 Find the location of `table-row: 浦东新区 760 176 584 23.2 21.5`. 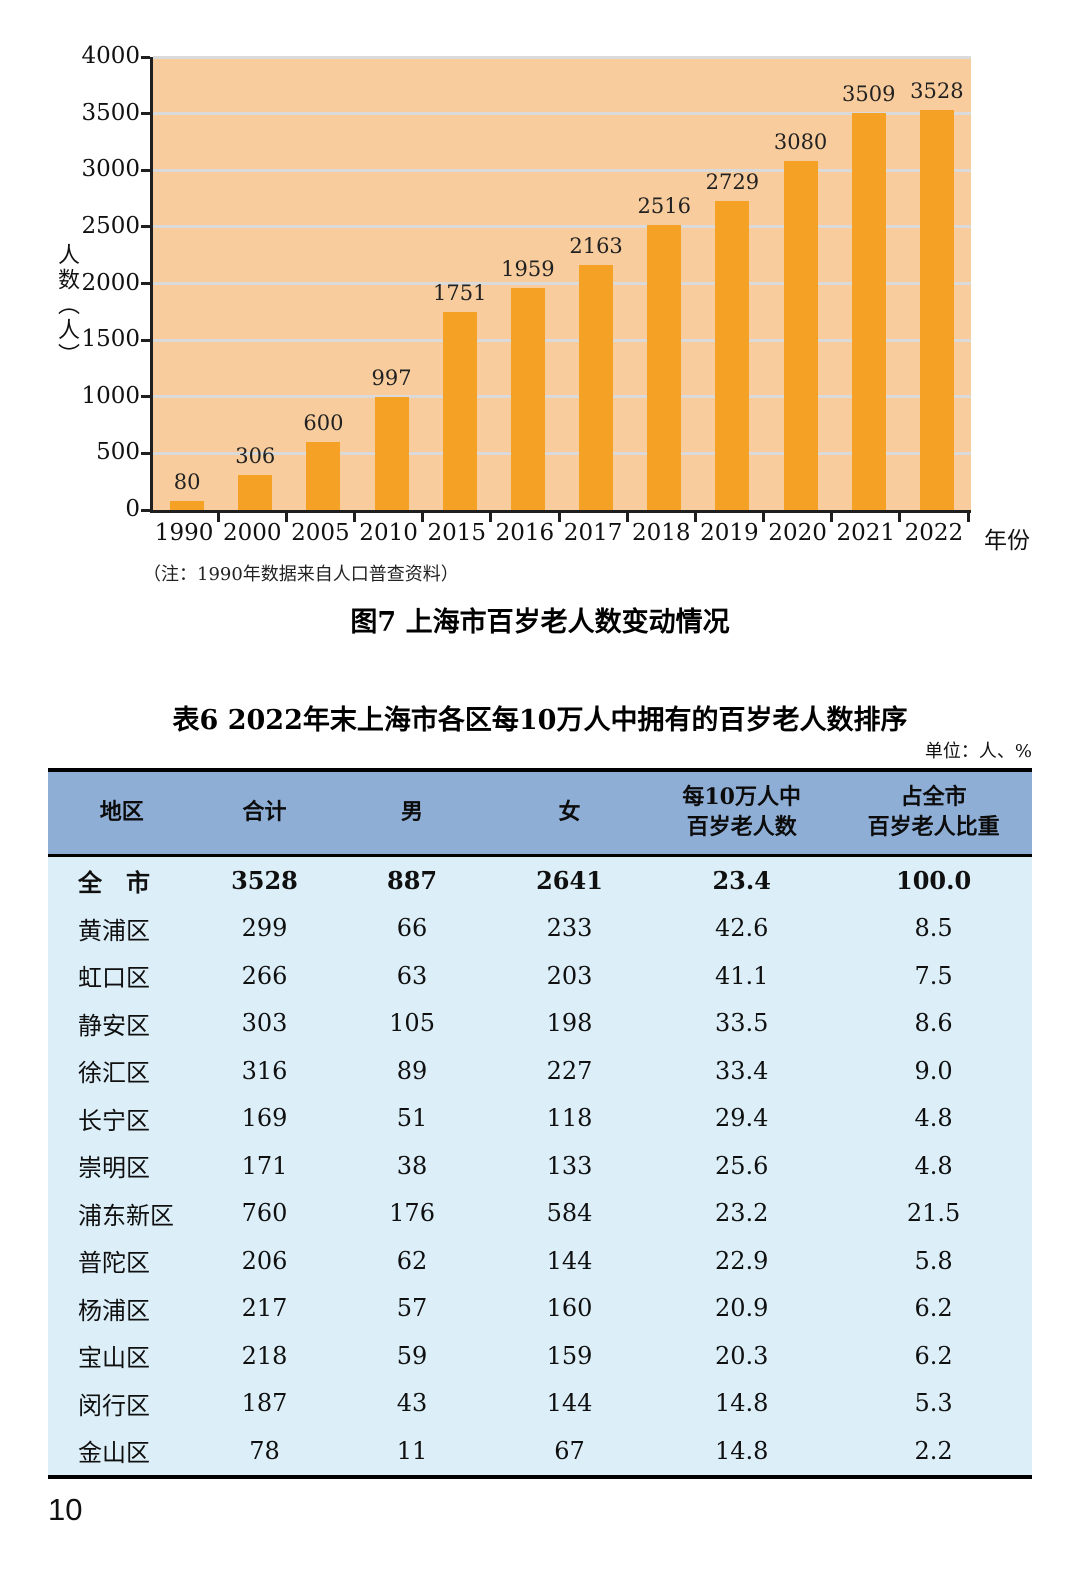

table-row: 浦东新区 760 176 584 23.2 21.5 is located at coordinates (540, 1214).